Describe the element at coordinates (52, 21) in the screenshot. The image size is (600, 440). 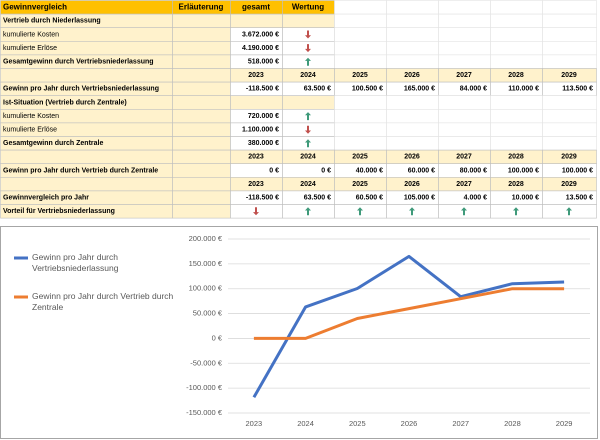
I see `row-label: Vertrieb durch Niederlassung` at that location.